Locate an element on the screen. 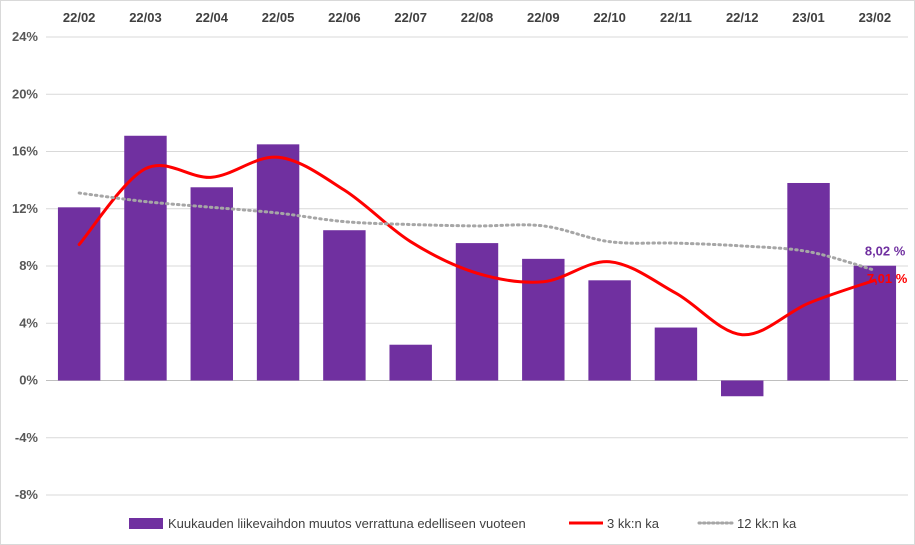  x-category-label: 23/01 is located at coordinates (808, 17).